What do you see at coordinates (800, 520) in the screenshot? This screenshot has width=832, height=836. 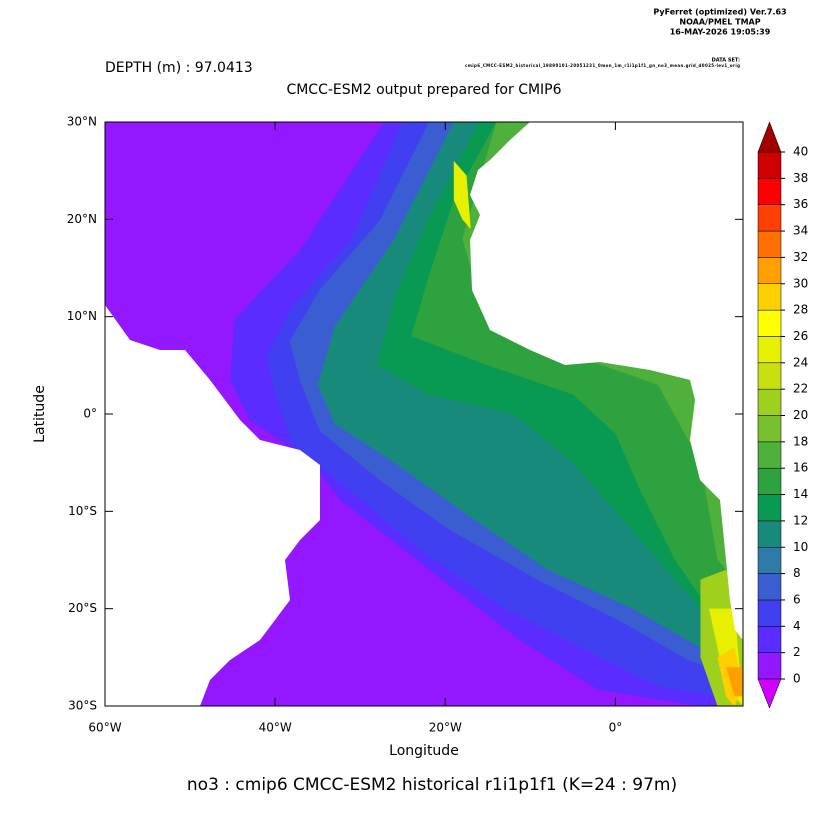 I see `colorbar-label: 12` at bounding box center [800, 520].